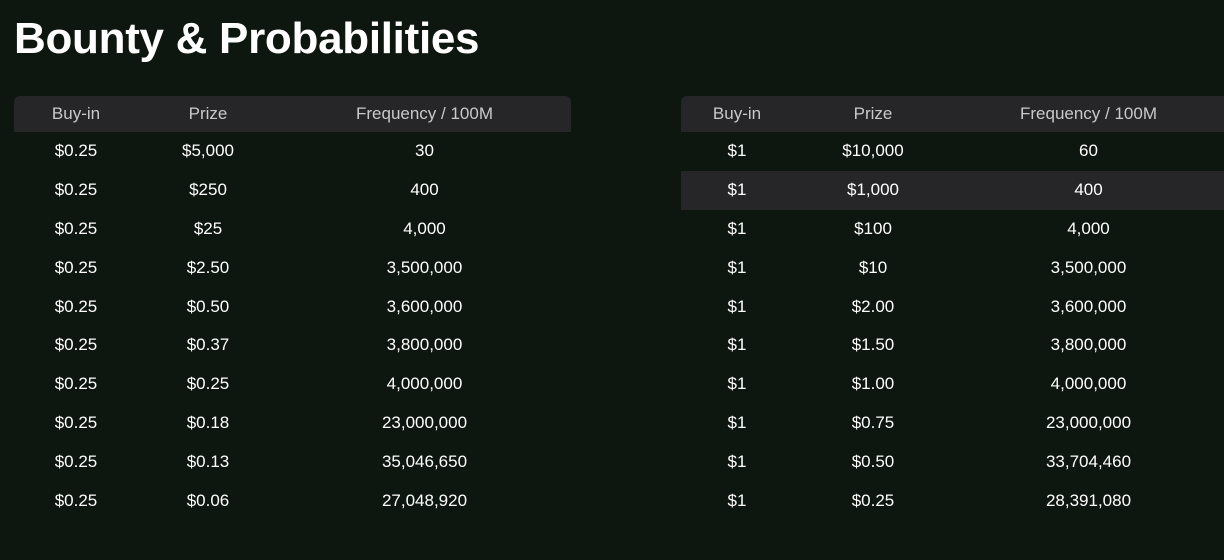  Describe the element at coordinates (292, 190) in the screenshot. I see `table-row: $0.25 $250 400` at that location.